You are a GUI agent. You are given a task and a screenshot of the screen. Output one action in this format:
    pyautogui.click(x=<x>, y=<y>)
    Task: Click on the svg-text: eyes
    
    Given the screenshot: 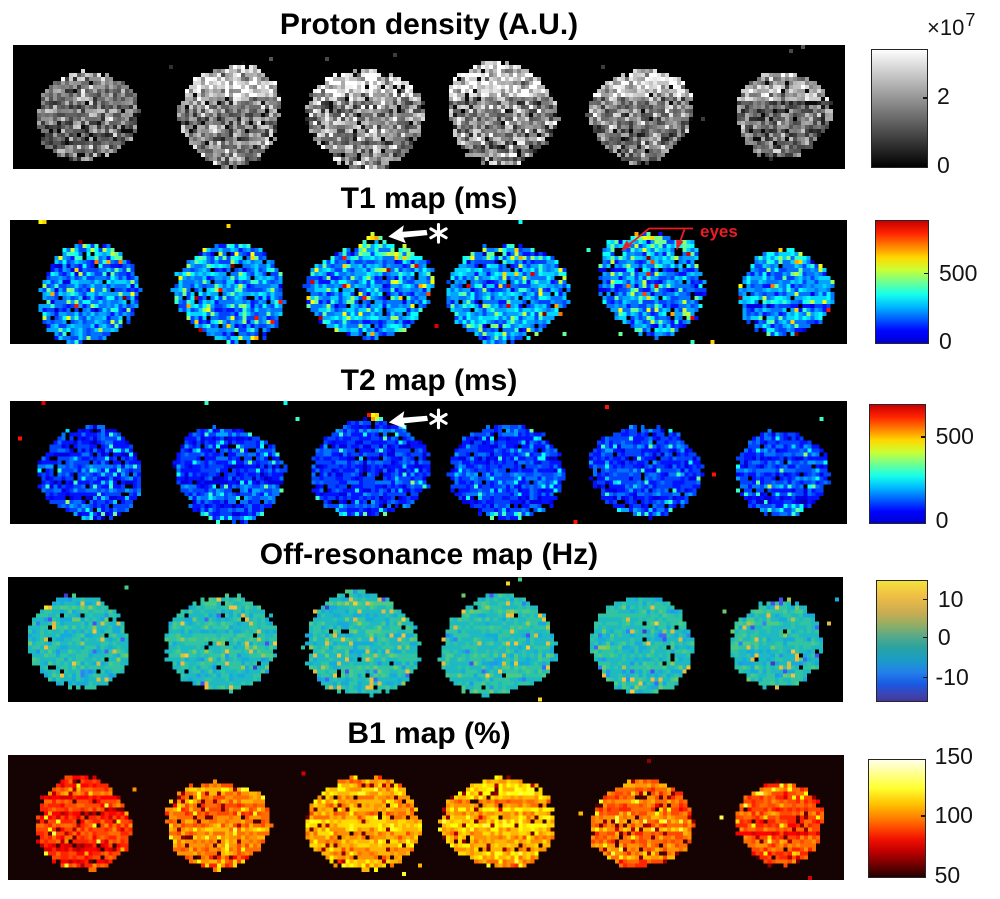 What is the action you would take?
    pyautogui.click(x=719, y=231)
    